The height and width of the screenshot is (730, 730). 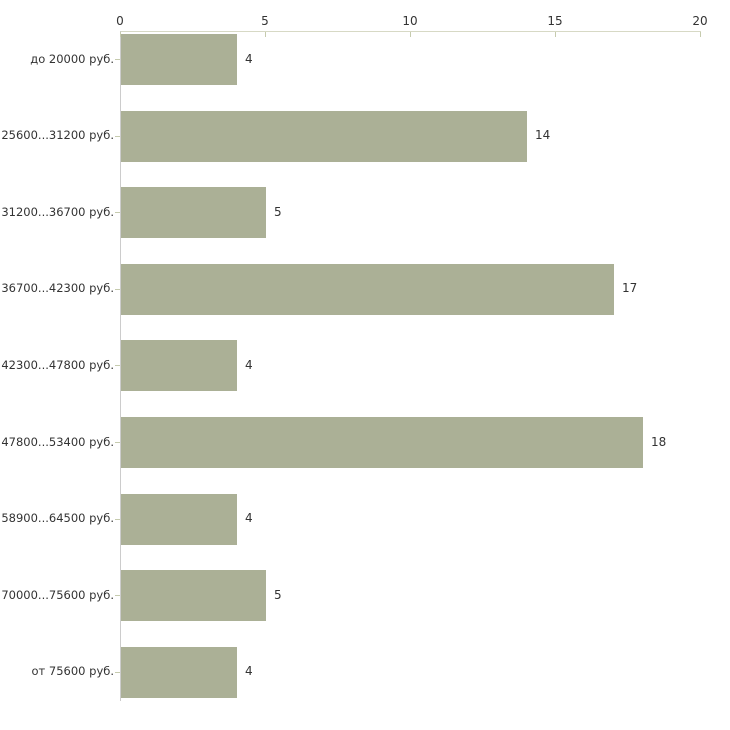 I want to click on x-tick-label: 5, so click(x=265, y=21).